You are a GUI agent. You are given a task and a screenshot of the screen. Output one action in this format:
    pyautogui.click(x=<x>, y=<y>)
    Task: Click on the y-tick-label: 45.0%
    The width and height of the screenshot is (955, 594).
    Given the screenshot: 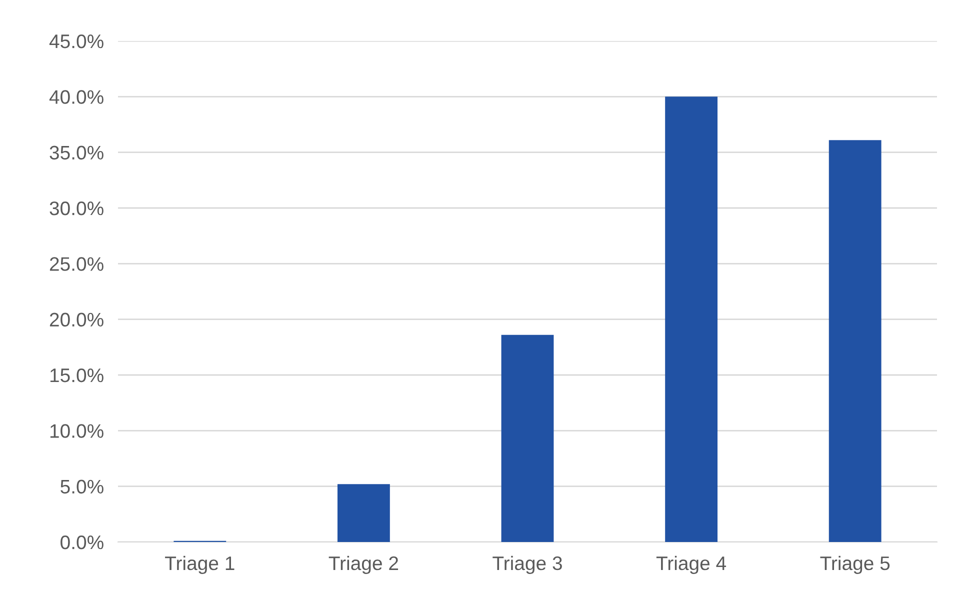 What is the action you would take?
    pyautogui.click(x=76, y=41)
    